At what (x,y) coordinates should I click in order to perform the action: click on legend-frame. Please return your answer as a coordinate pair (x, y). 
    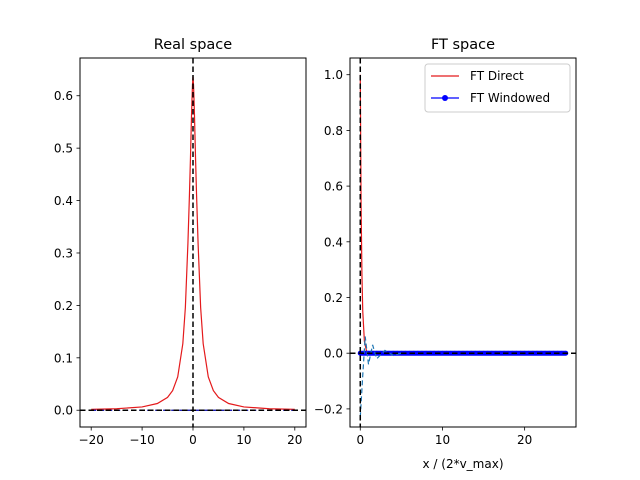
    Looking at the image, I should click on (497, 88).